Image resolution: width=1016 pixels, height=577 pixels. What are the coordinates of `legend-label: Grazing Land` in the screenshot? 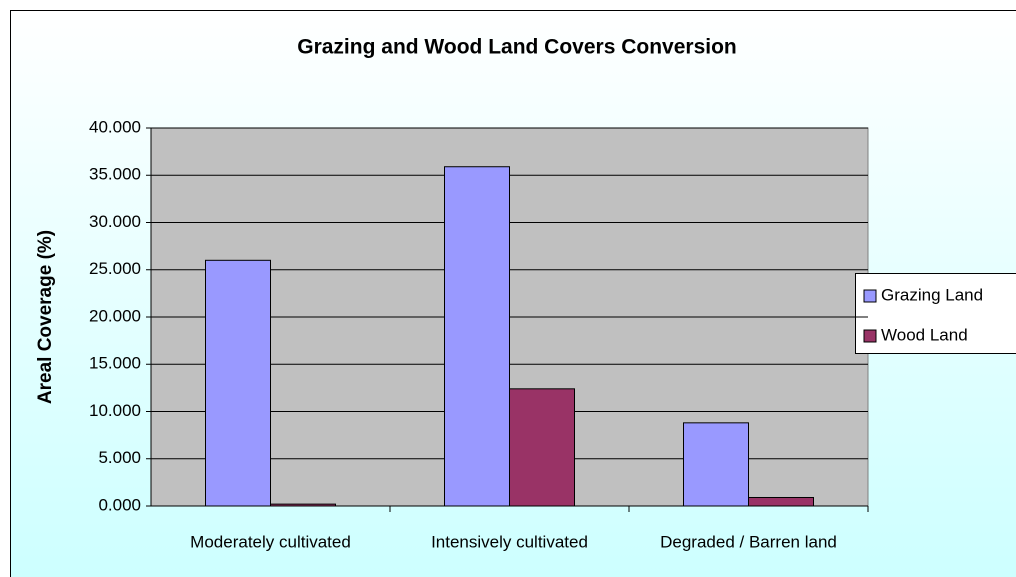 It's located at (932, 294).